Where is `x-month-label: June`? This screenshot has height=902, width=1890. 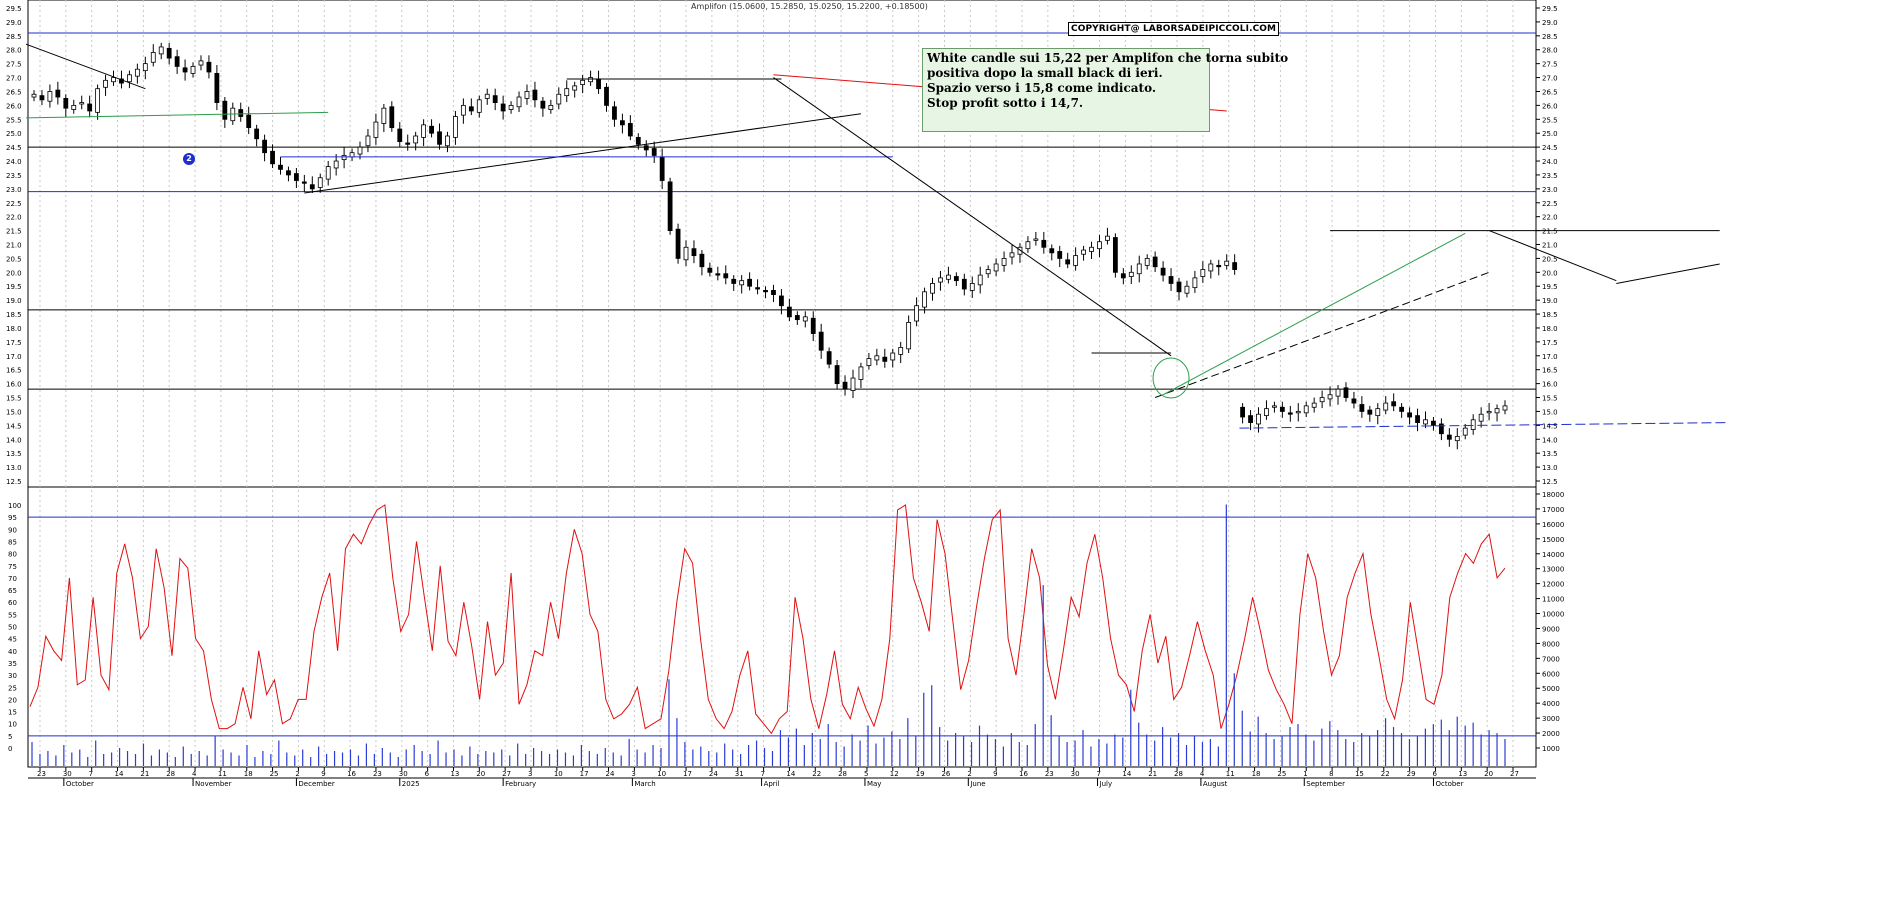 x-month-label: June is located at coordinates (977, 784).